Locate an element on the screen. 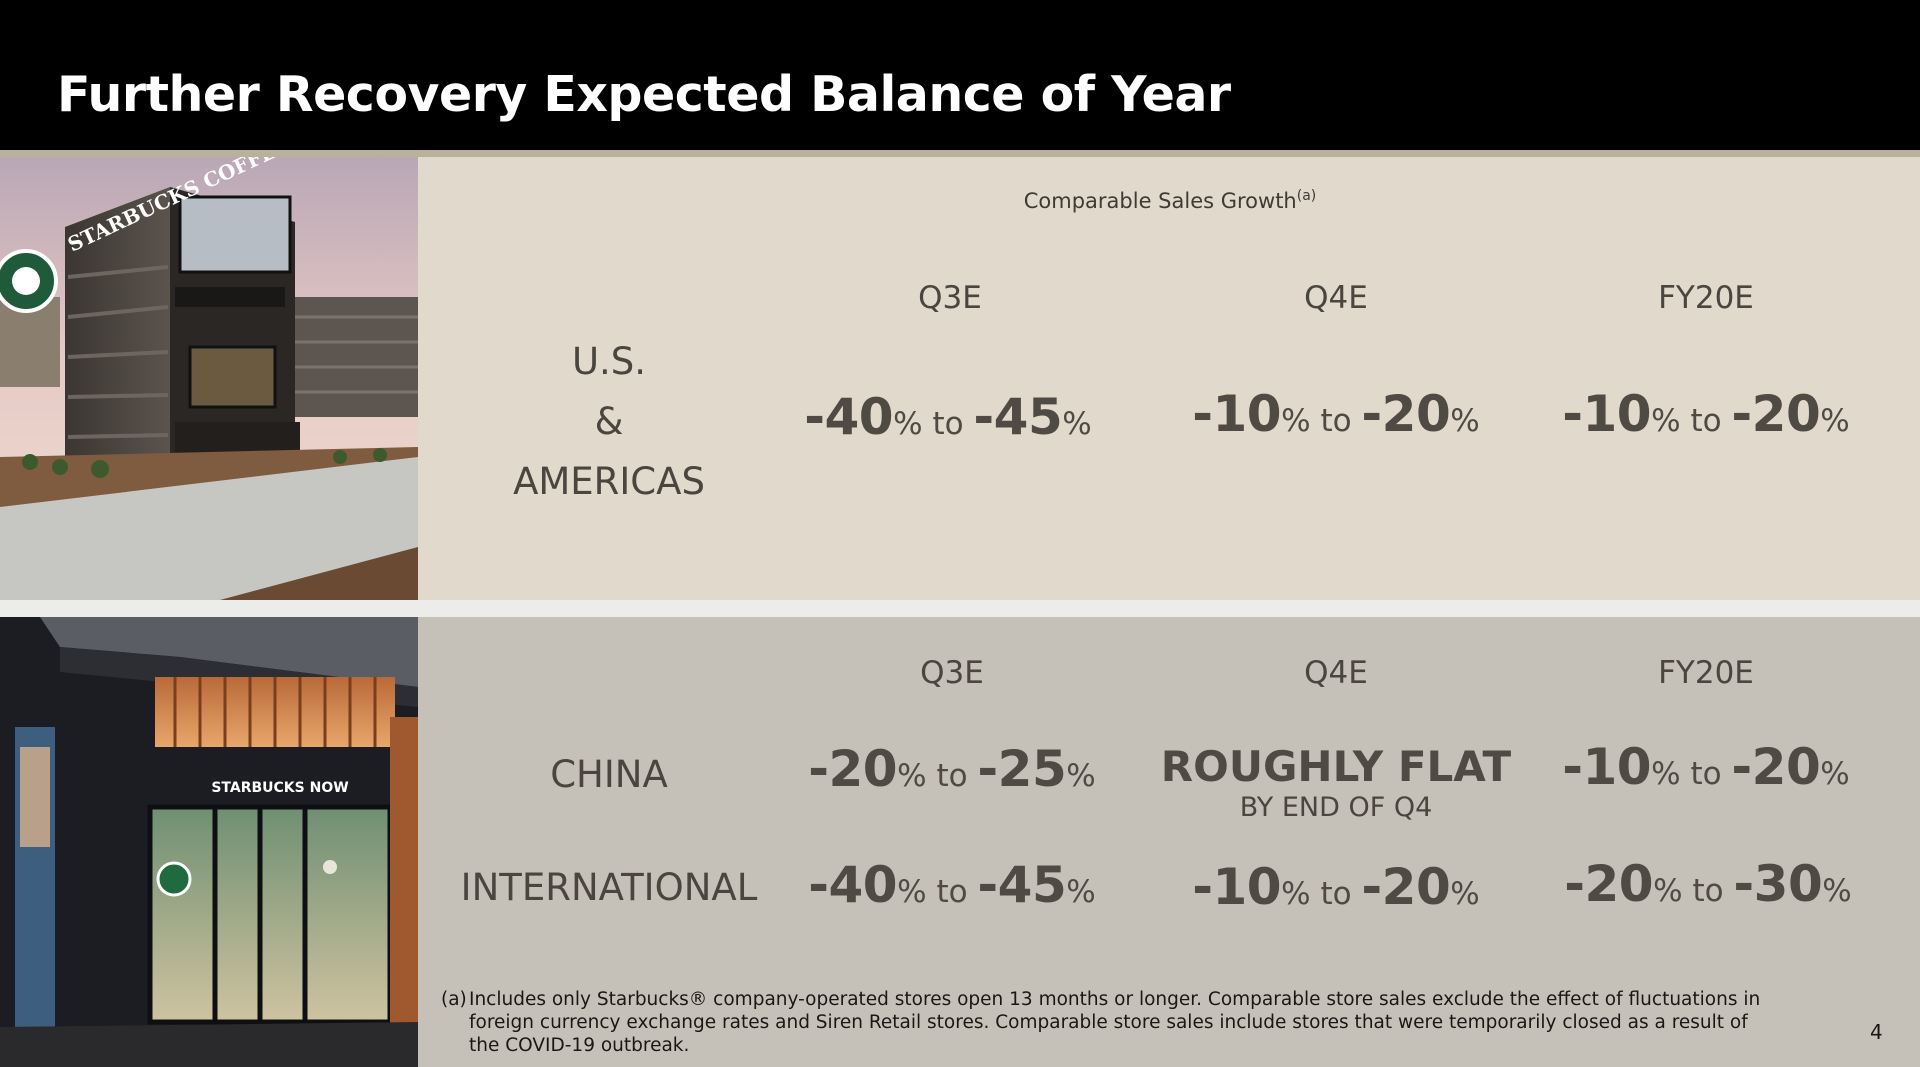 This screenshot has height=1067, width=1920. americas-fy20e-range: -10% to -20% is located at coordinates (1706, 414).